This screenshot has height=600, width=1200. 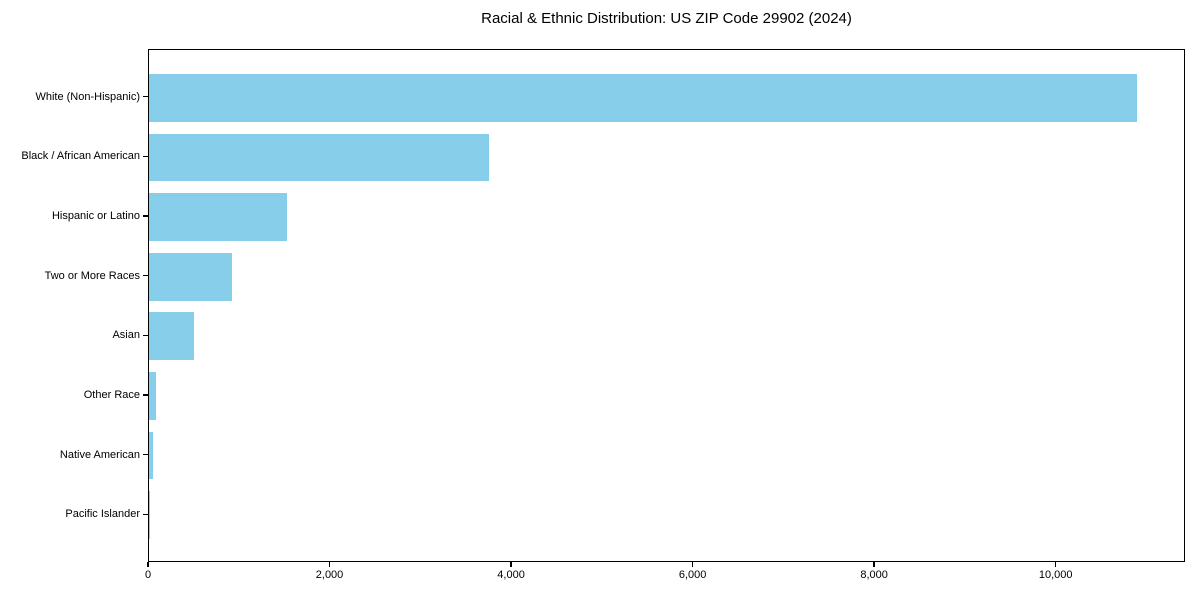 What do you see at coordinates (329, 575) in the screenshot?
I see `x-tick-label: 2,000` at bounding box center [329, 575].